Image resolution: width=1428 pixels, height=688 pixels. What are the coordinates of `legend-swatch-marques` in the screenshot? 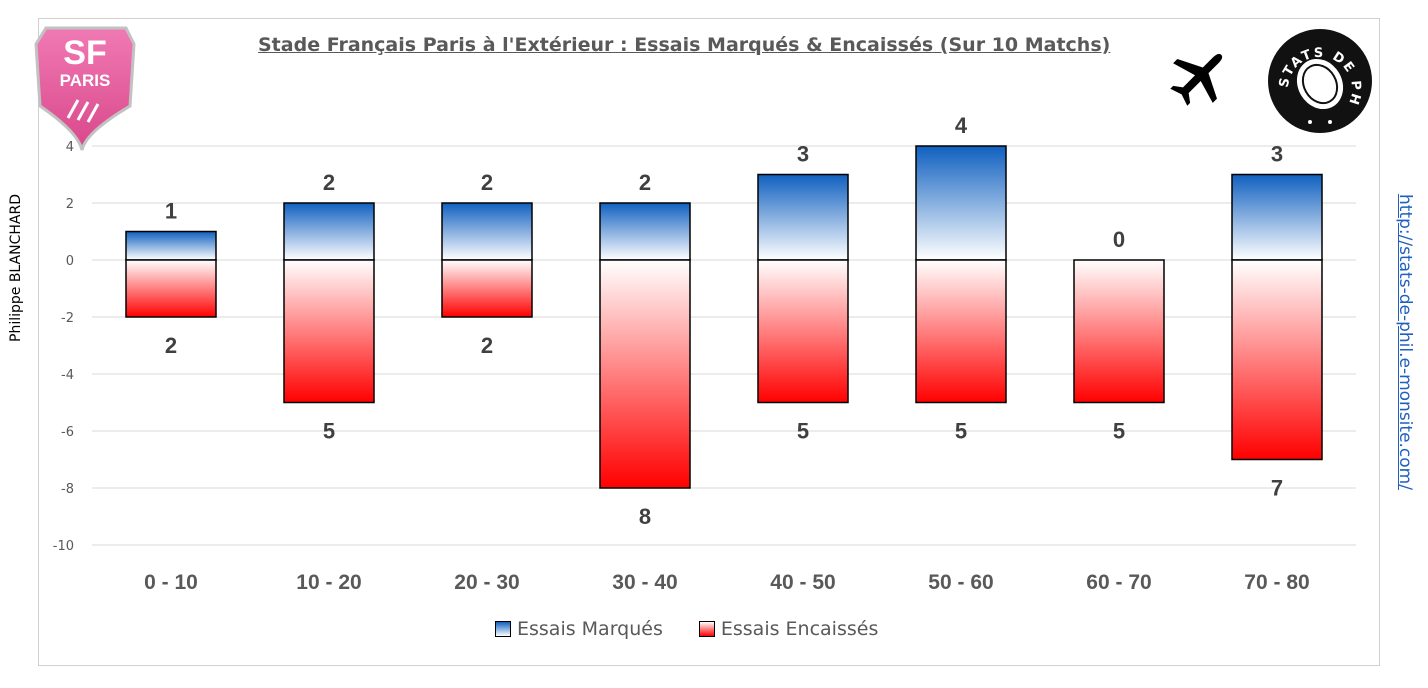 It's located at (503, 629).